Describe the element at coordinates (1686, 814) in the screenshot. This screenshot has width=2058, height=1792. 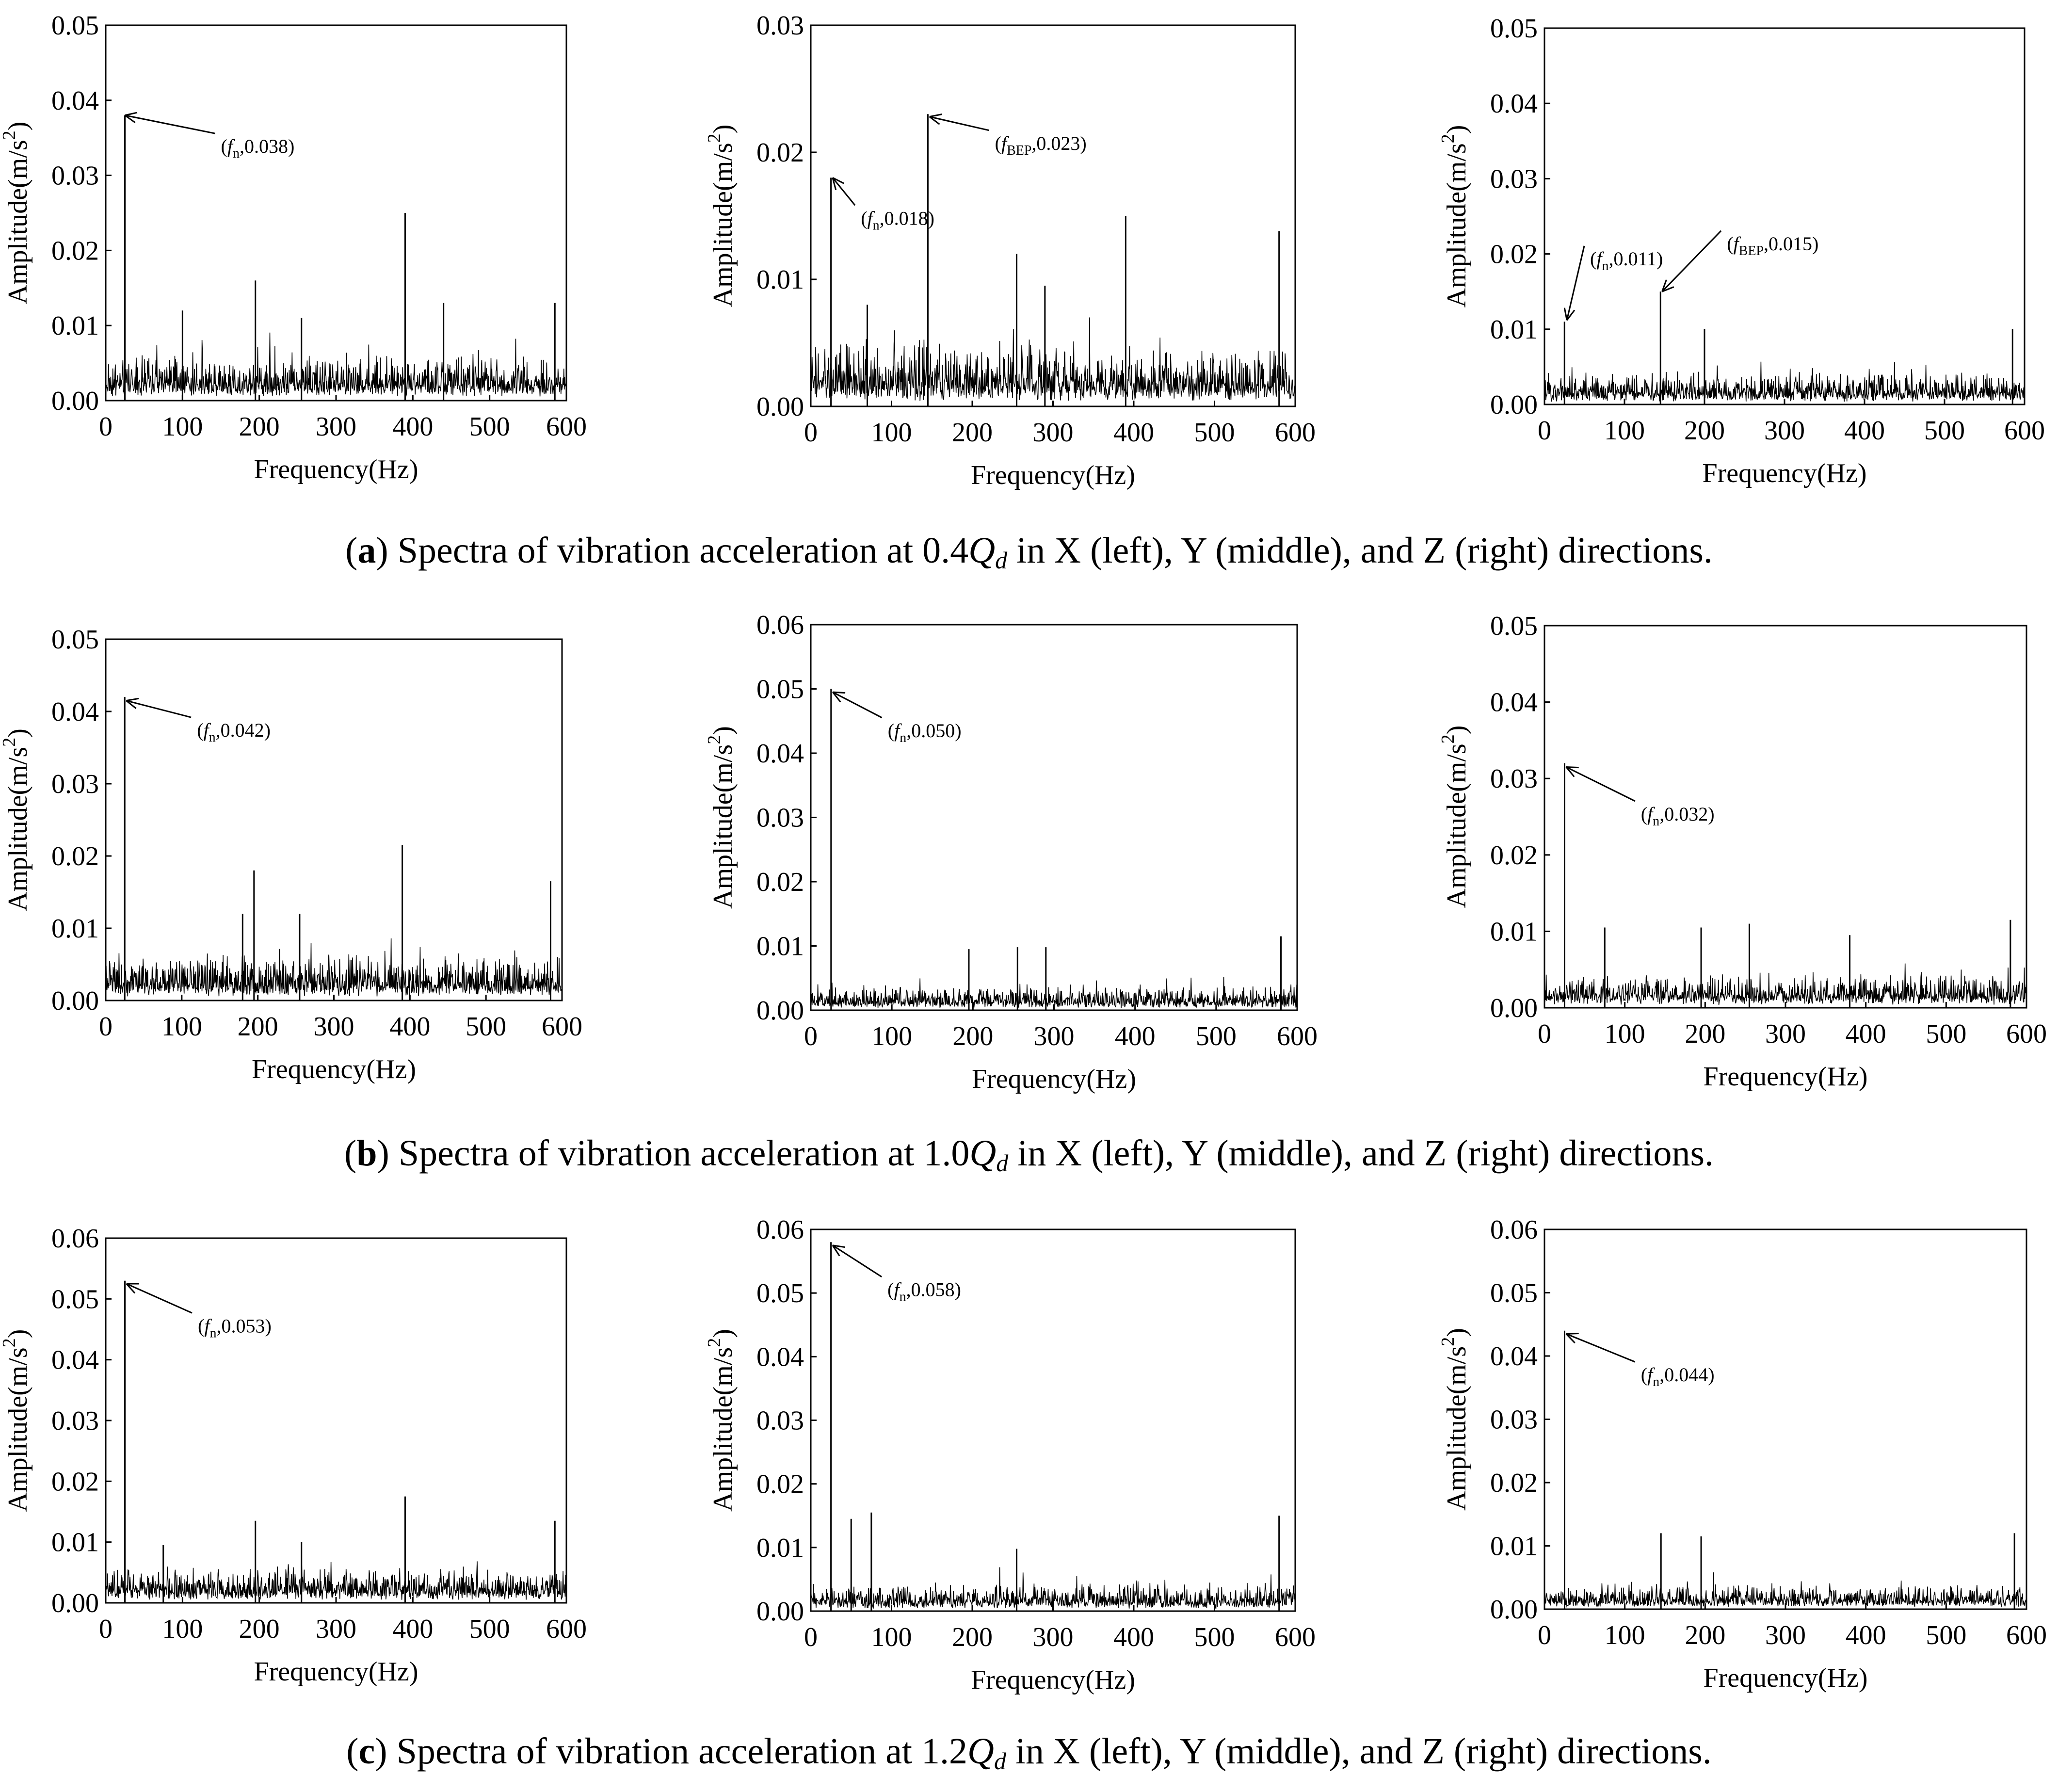
I see `annotation-value: ,0.032)` at that location.